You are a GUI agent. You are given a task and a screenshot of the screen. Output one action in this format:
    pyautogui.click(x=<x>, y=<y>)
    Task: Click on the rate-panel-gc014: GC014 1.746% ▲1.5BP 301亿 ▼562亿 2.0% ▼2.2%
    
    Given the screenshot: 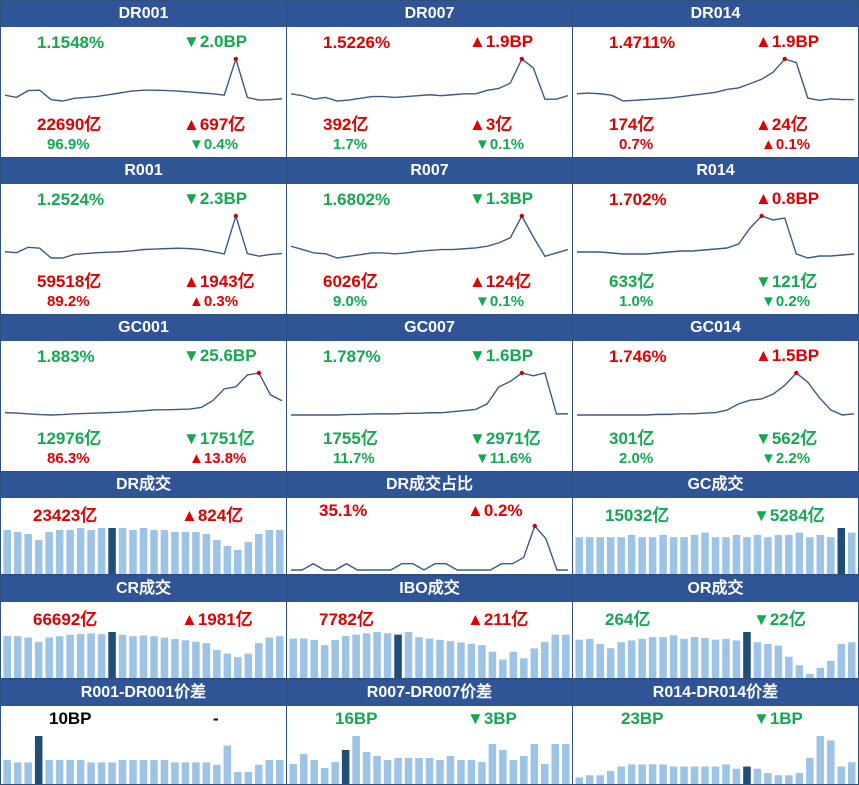 What is the action you would take?
    pyautogui.click(x=715, y=393)
    